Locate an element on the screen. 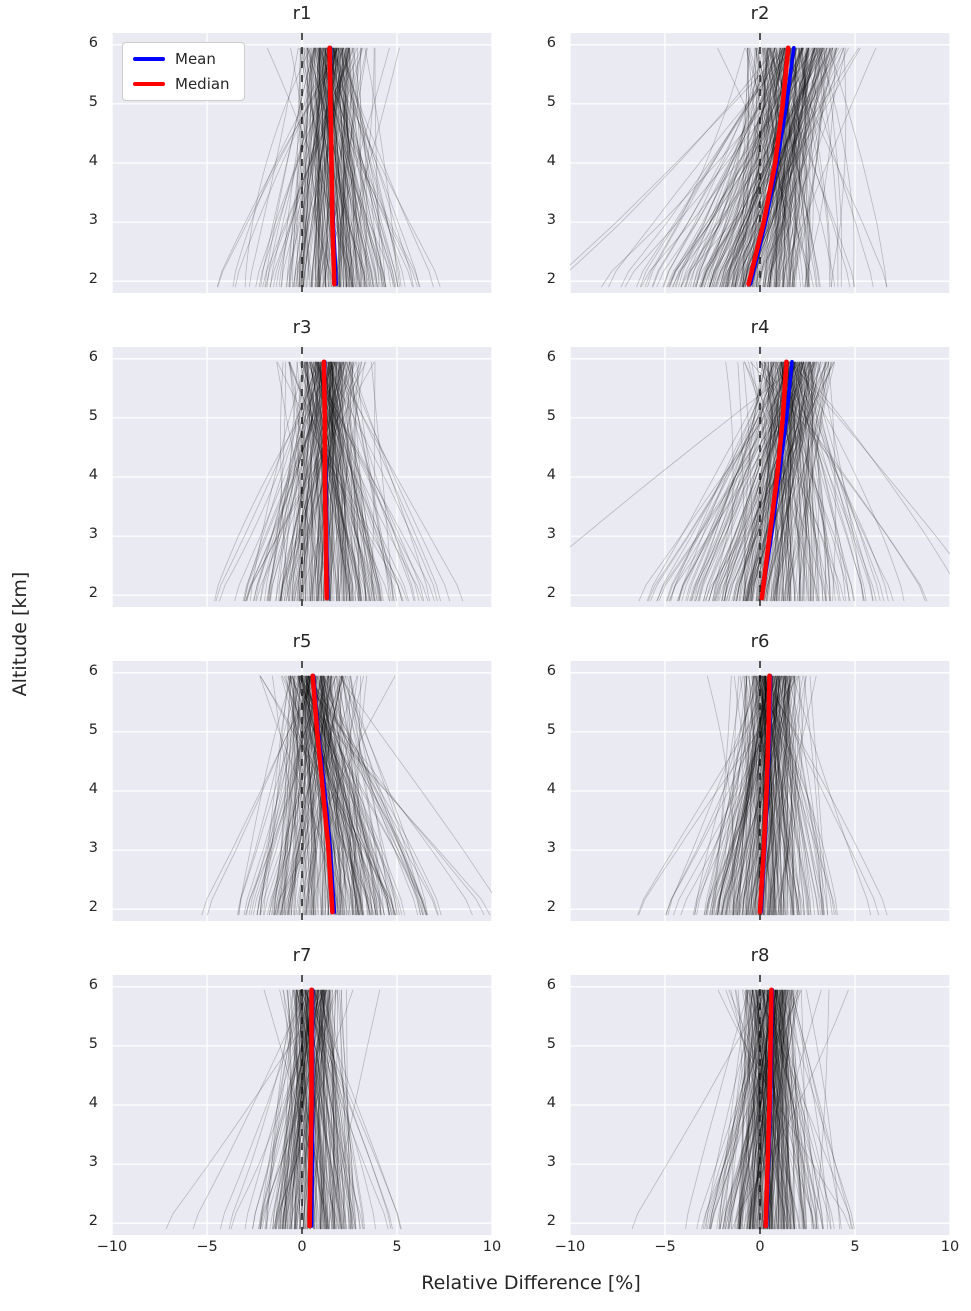  subplot-r8: r8 2 3 4 5 6 −10 −5 0 5 10 is located at coordinates (753, 1100).